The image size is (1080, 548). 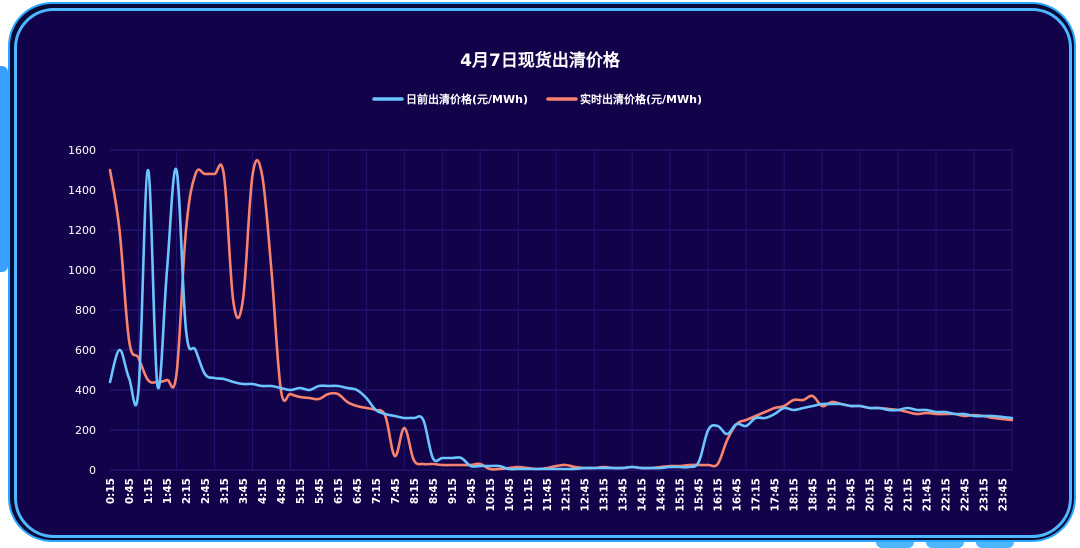 I want to click on y-tick-label: 600, so click(x=85, y=350).